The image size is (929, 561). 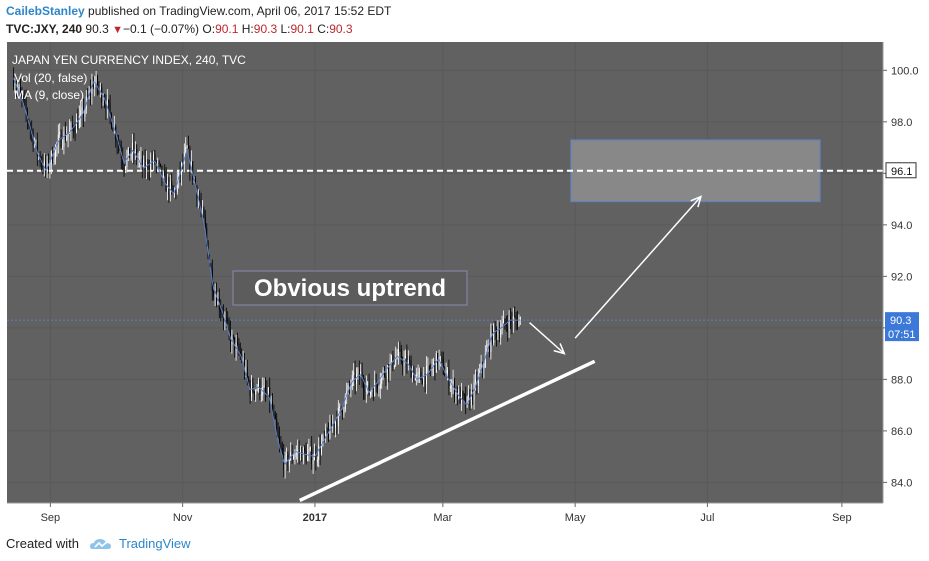 I want to click on y-tick-label: 100.0, so click(x=905, y=71).